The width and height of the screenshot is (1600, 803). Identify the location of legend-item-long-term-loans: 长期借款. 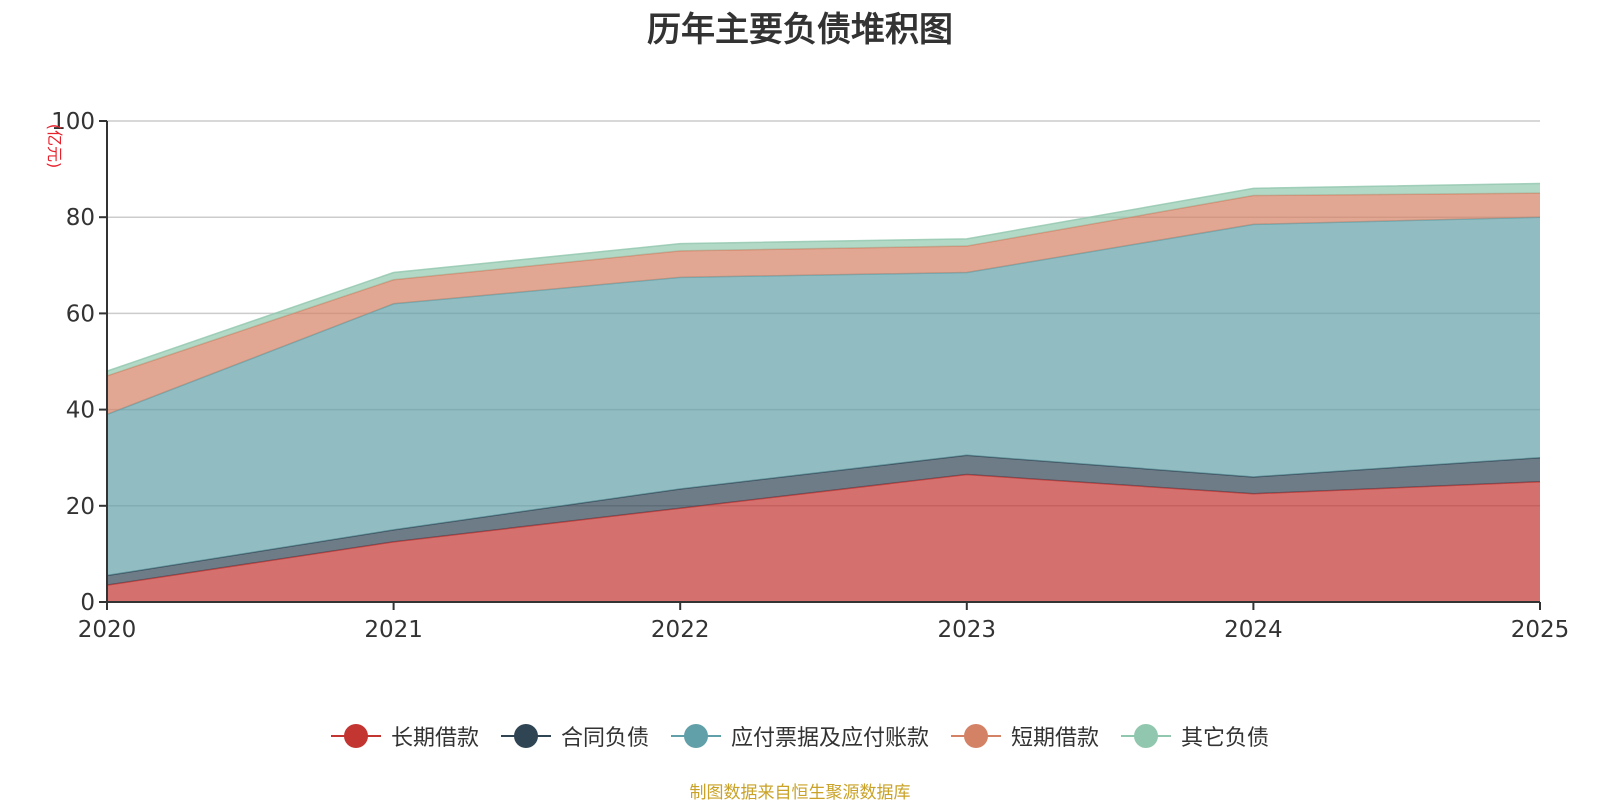
(404, 736).